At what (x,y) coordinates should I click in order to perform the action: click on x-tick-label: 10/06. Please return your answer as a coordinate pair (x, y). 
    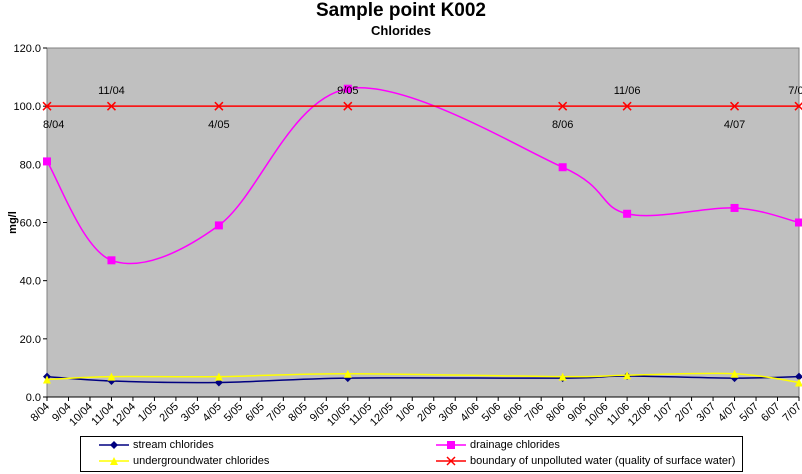
    Looking at the image, I should click on (597, 415).